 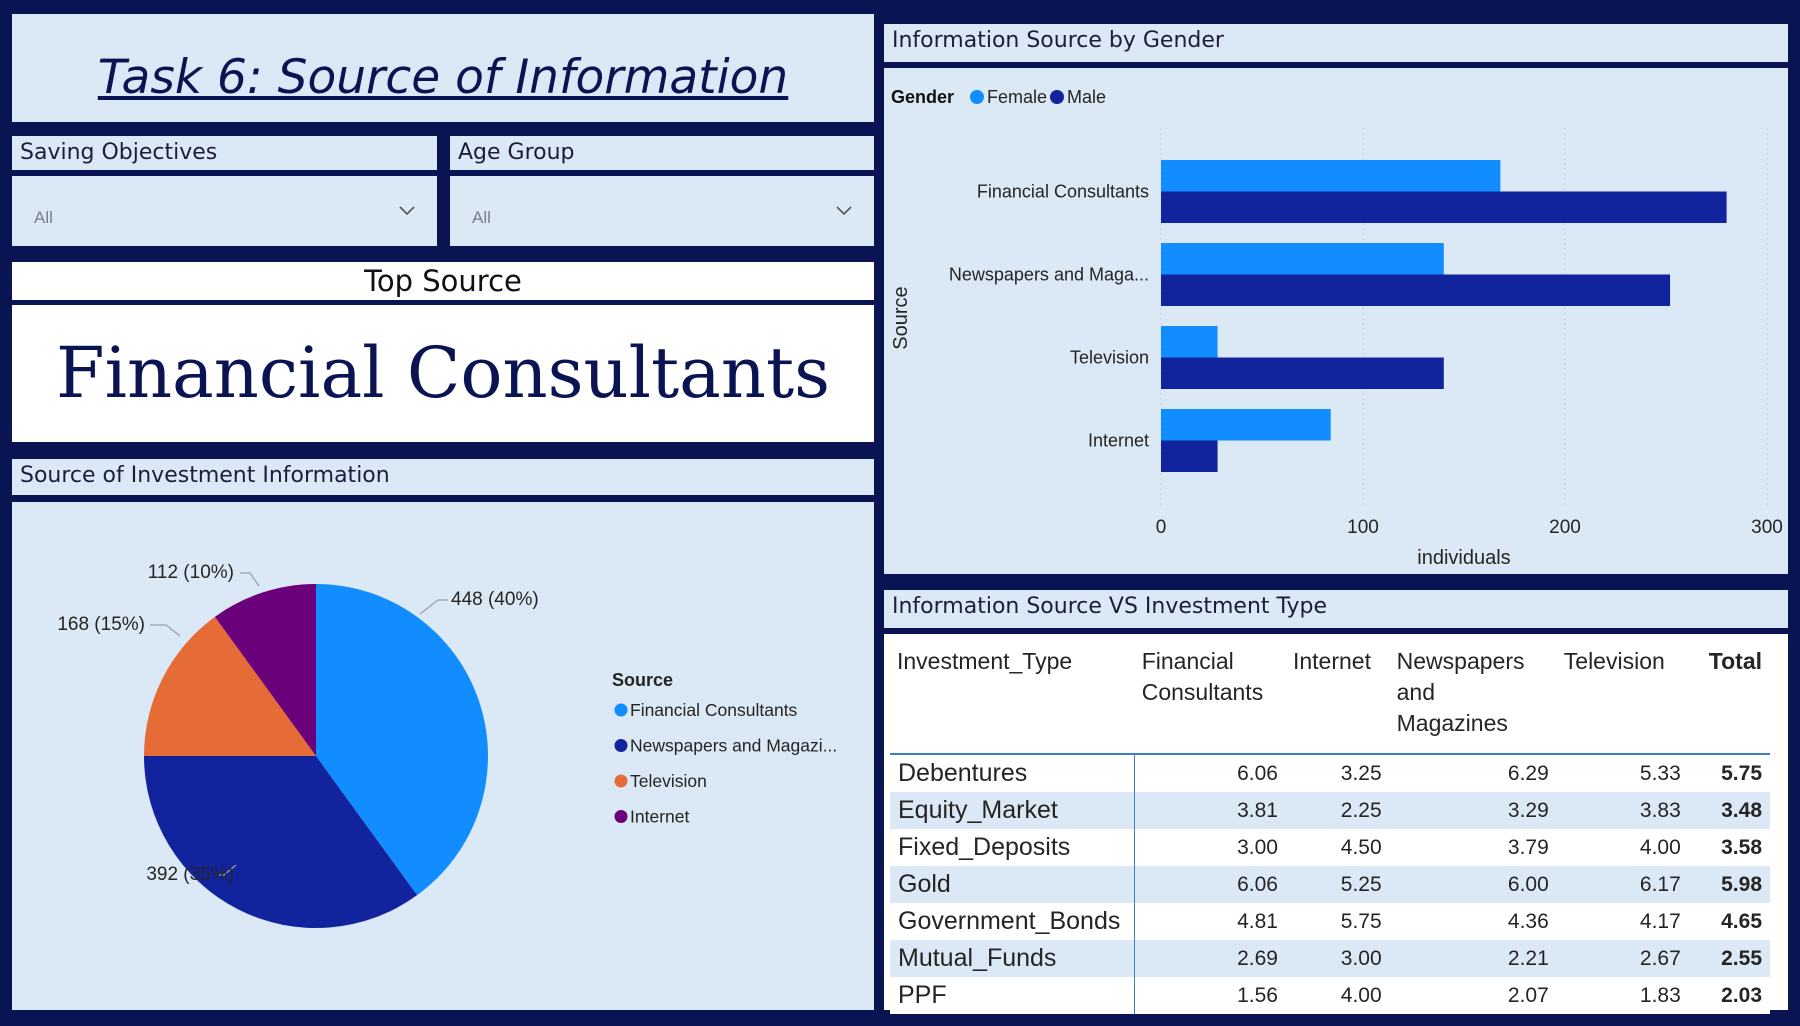 What do you see at coordinates (1337, 884) in the screenshot?
I see `table-cell: 5.25` at bounding box center [1337, 884].